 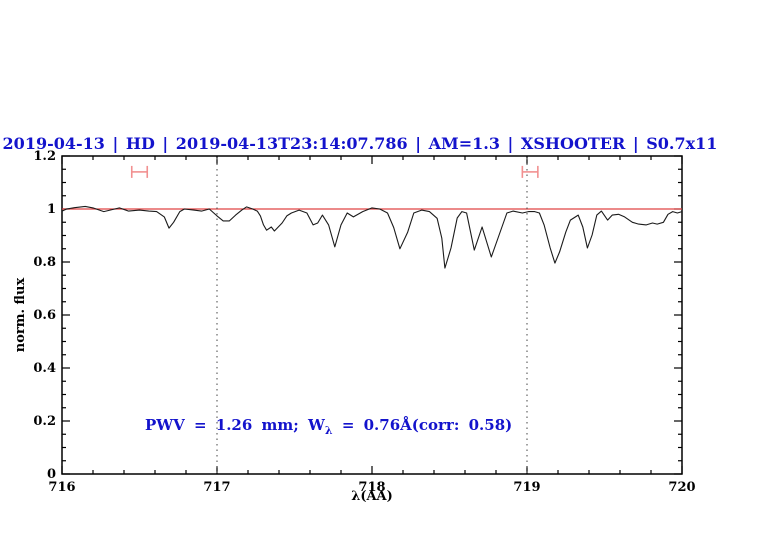 I want to click on y-tick-label: 0.2, so click(x=44, y=421).